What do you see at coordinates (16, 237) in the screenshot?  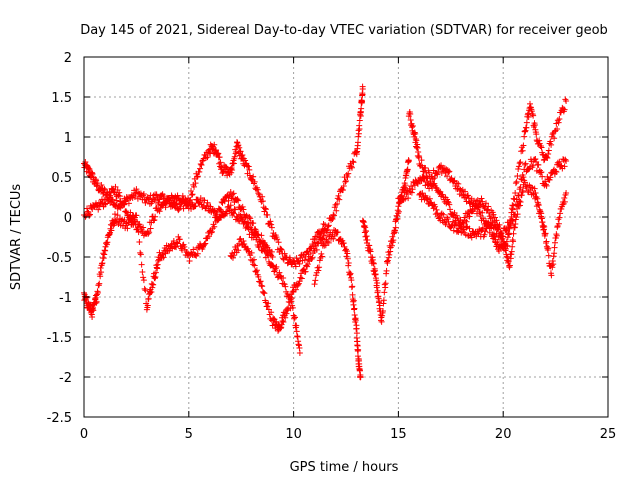 I see `y-axis-label: SDTVAR / TECUs` at bounding box center [16, 237].